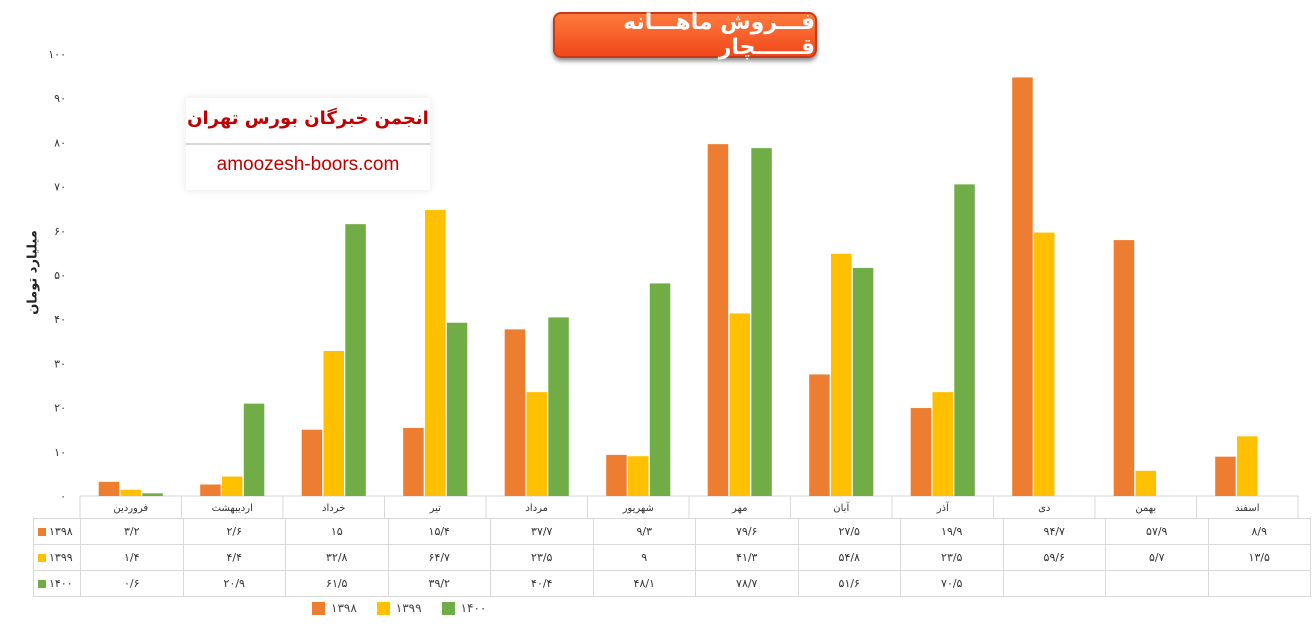 This screenshot has width=1314, height=643. I want to click on y-tick-label: ۱۰۰, so click(57, 54).